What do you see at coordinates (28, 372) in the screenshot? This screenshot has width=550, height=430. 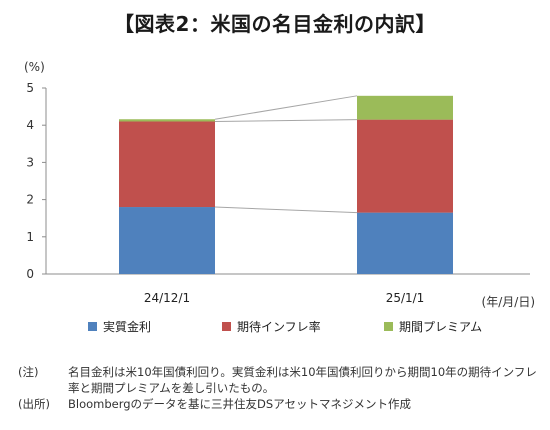 I see `note-label: (注)` at bounding box center [28, 372].